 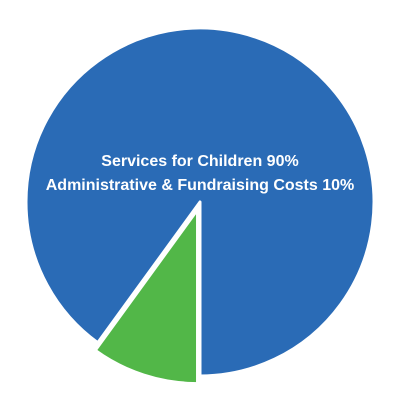 What do you see at coordinates (146, 297) in the screenshot?
I see `pie-slice-administrative-fundraising-costs` at bounding box center [146, 297].